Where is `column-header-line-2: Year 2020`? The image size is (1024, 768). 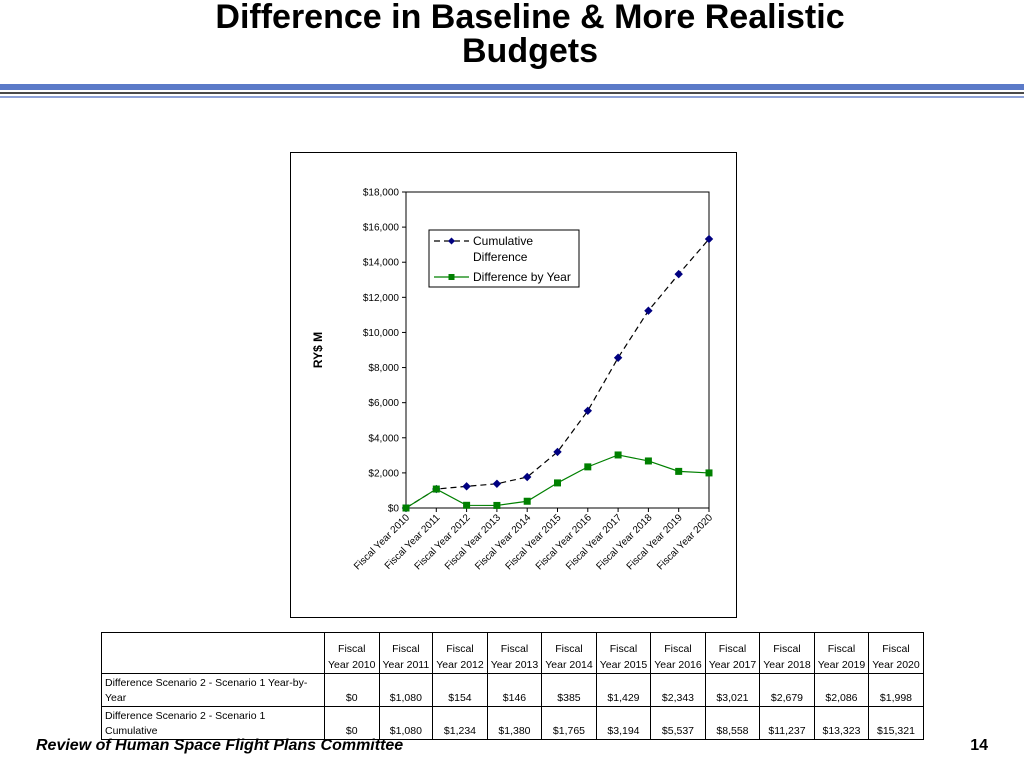 column-header-line-2: Year 2020 is located at coordinates (896, 665).